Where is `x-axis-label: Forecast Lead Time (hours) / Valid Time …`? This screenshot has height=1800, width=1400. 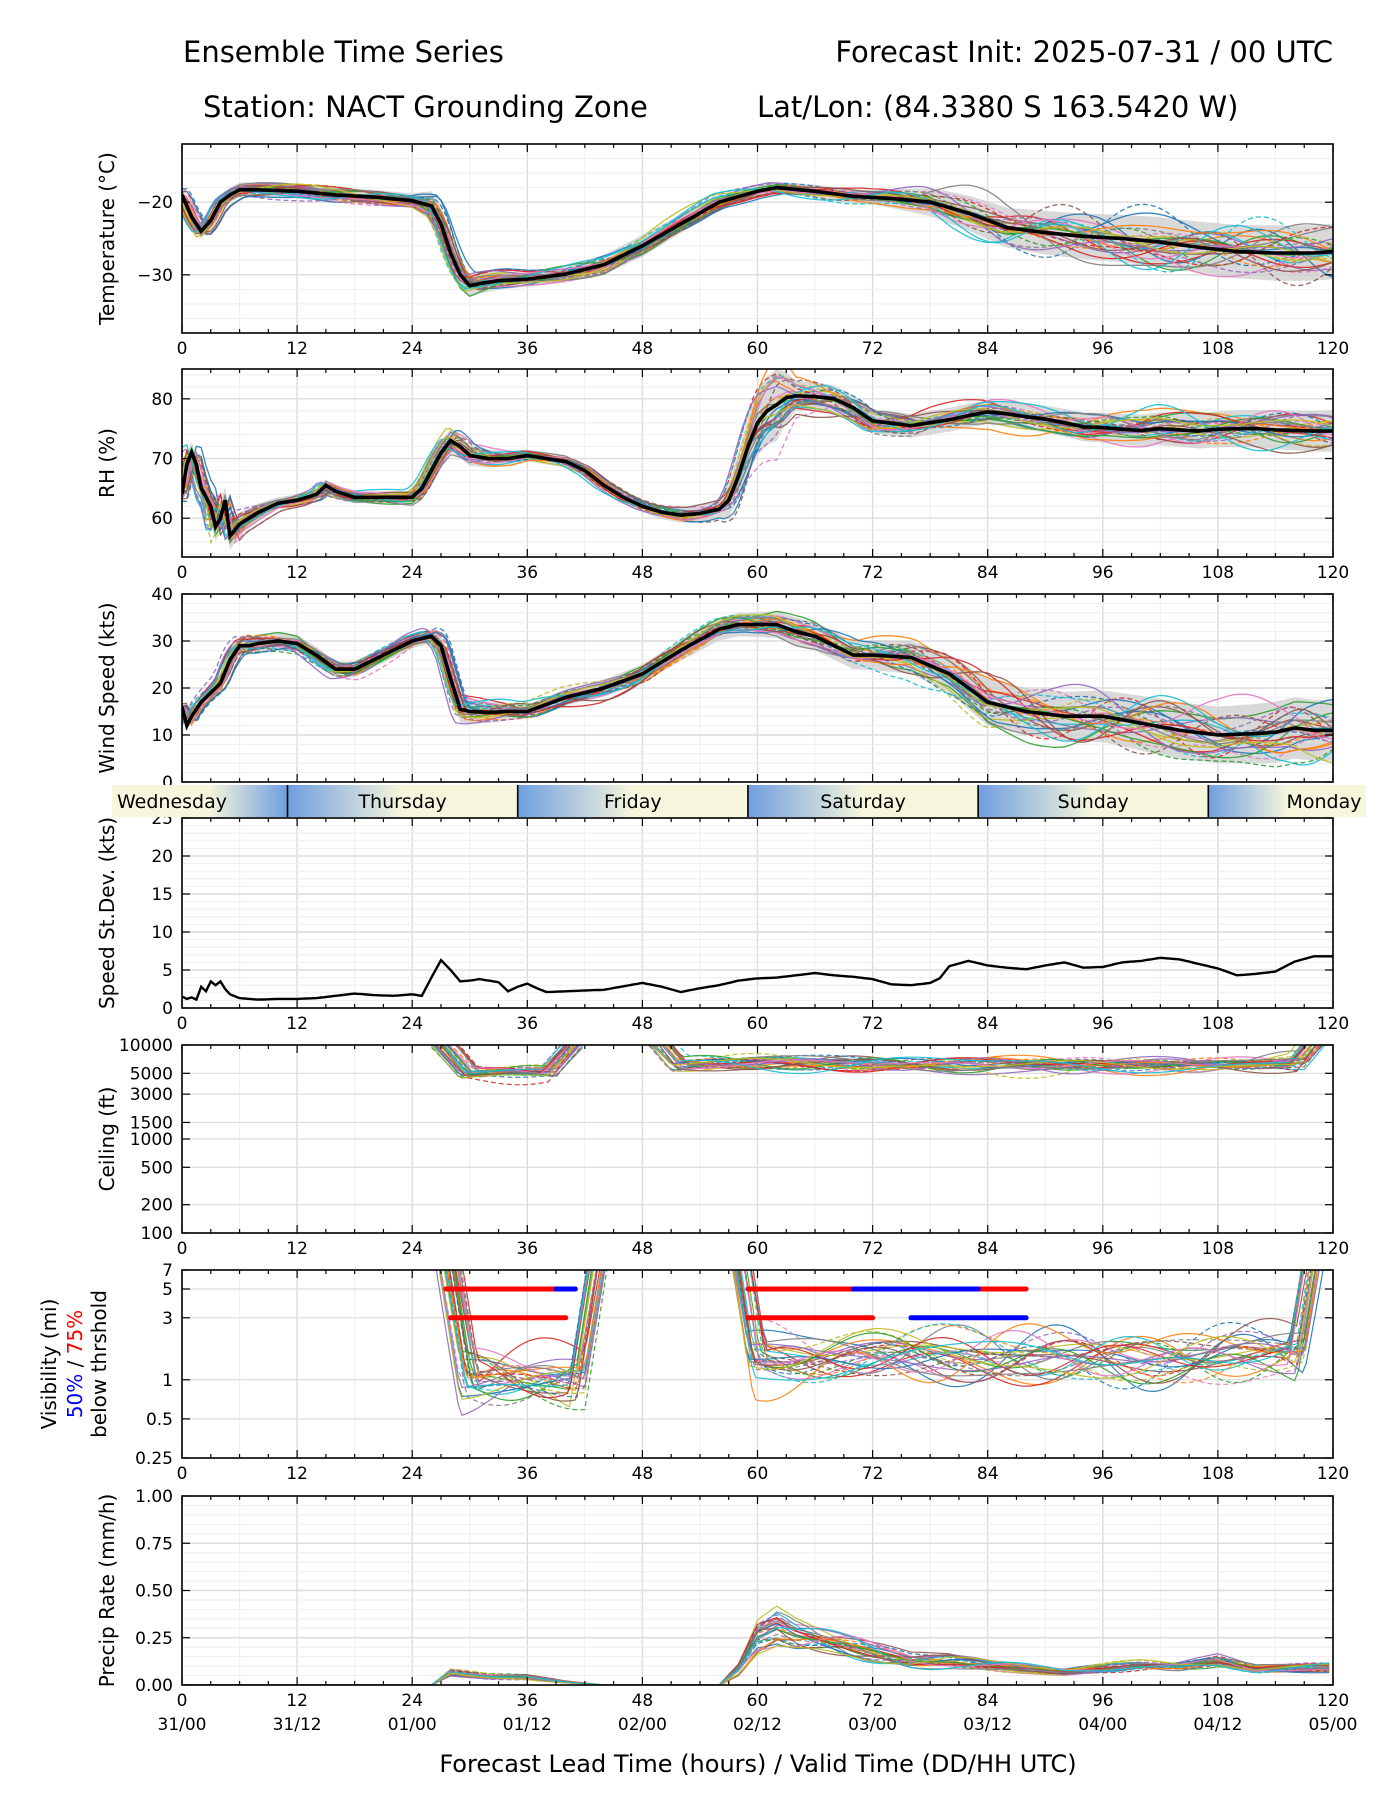
x-axis-label: Forecast Lead Time (hours) / Valid Time … is located at coordinates (757, 1764).